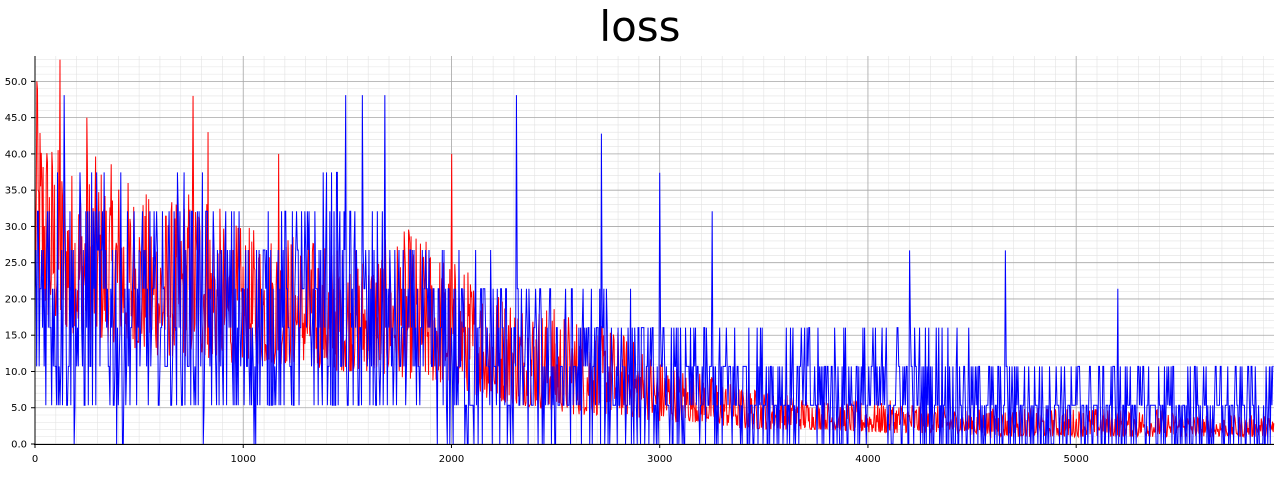 This screenshot has height=480, width=1280. I want to click on chart-title: loss, so click(640, 26).